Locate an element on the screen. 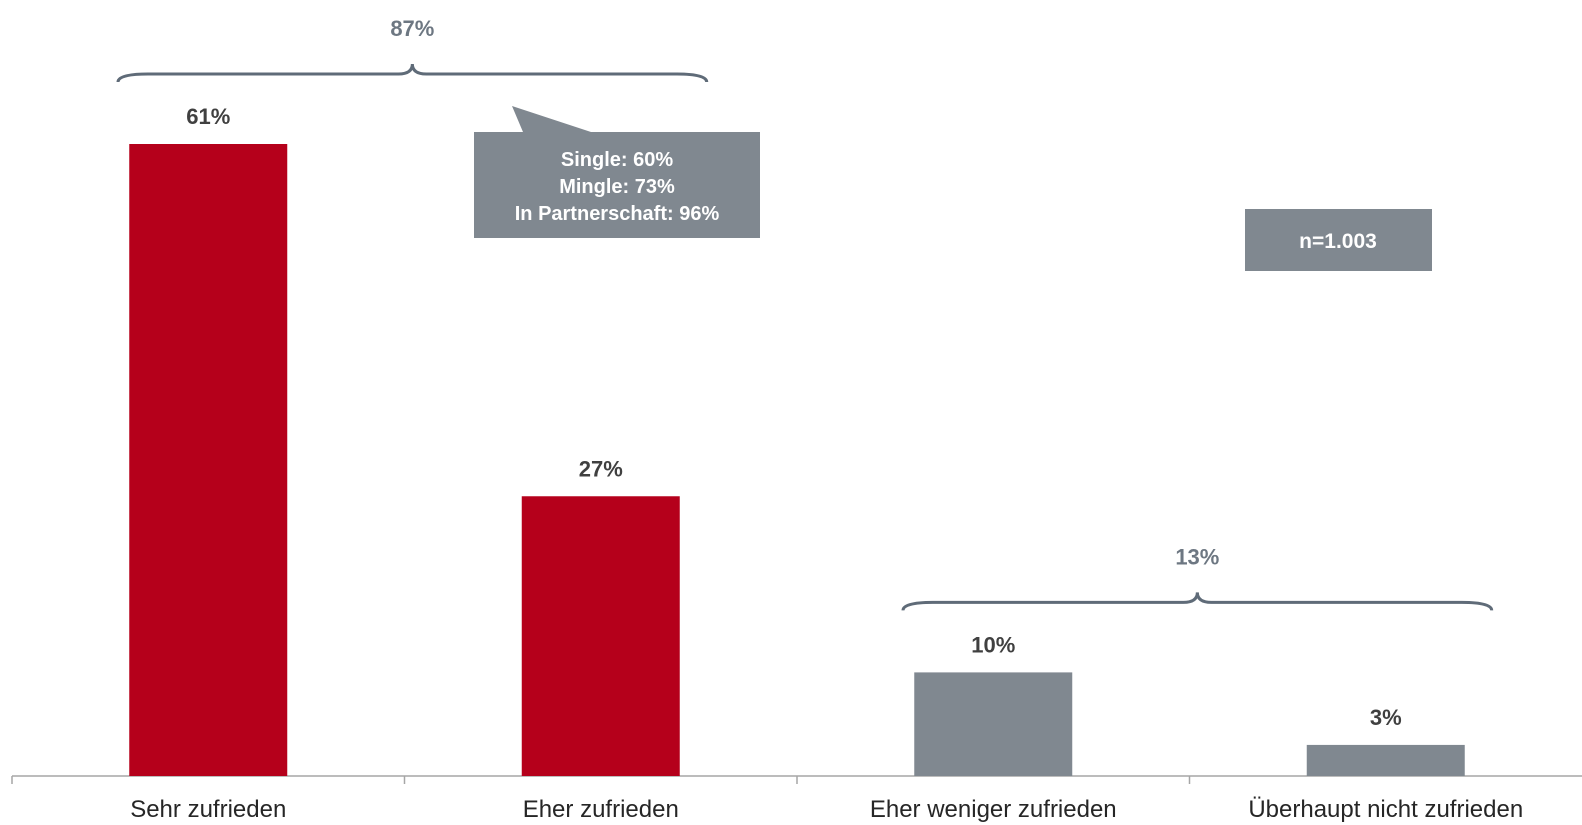  category-label-3: Eher weniger zufrieden is located at coordinates (993, 809).